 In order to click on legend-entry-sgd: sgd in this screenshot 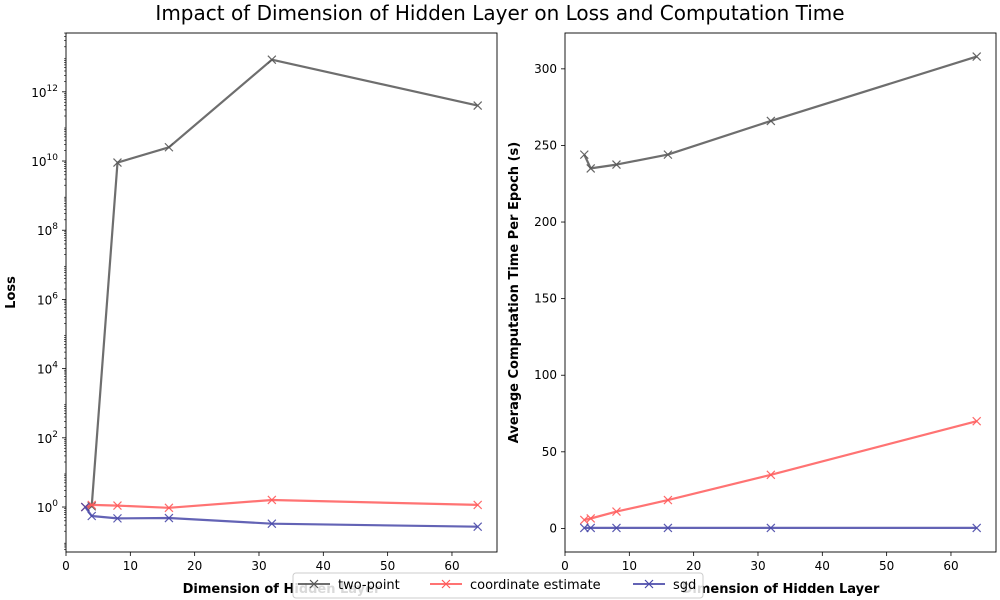, I will do `click(664, 585)`.